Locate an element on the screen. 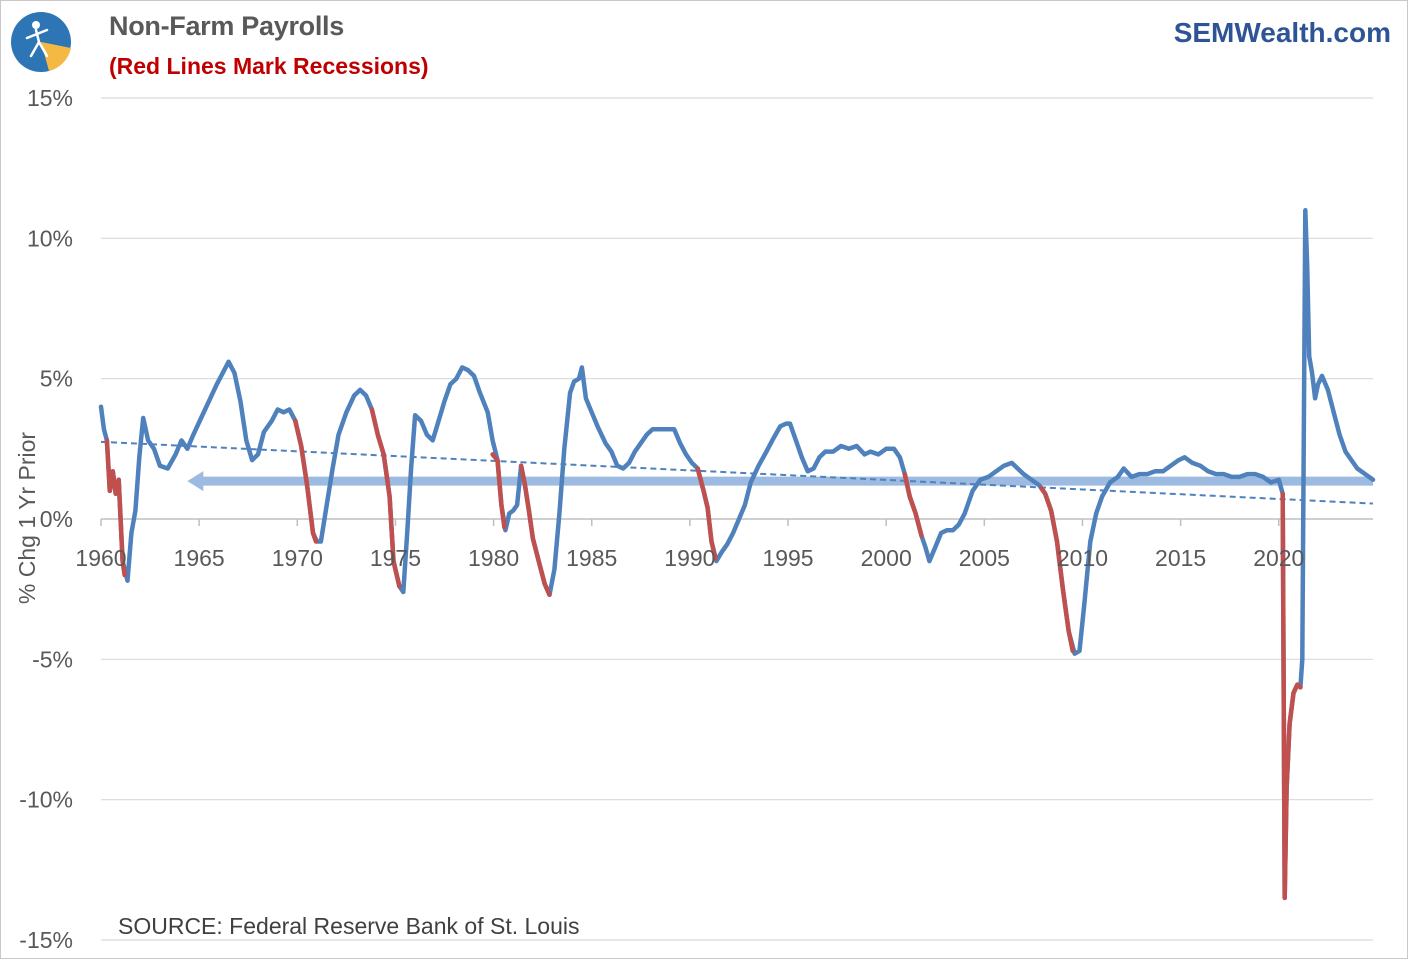 The image size is (1408, 959). y-axis-tick-labels: 15% 10% 5% 0% -5% -10% -15% is located at coordinates (46, 519).